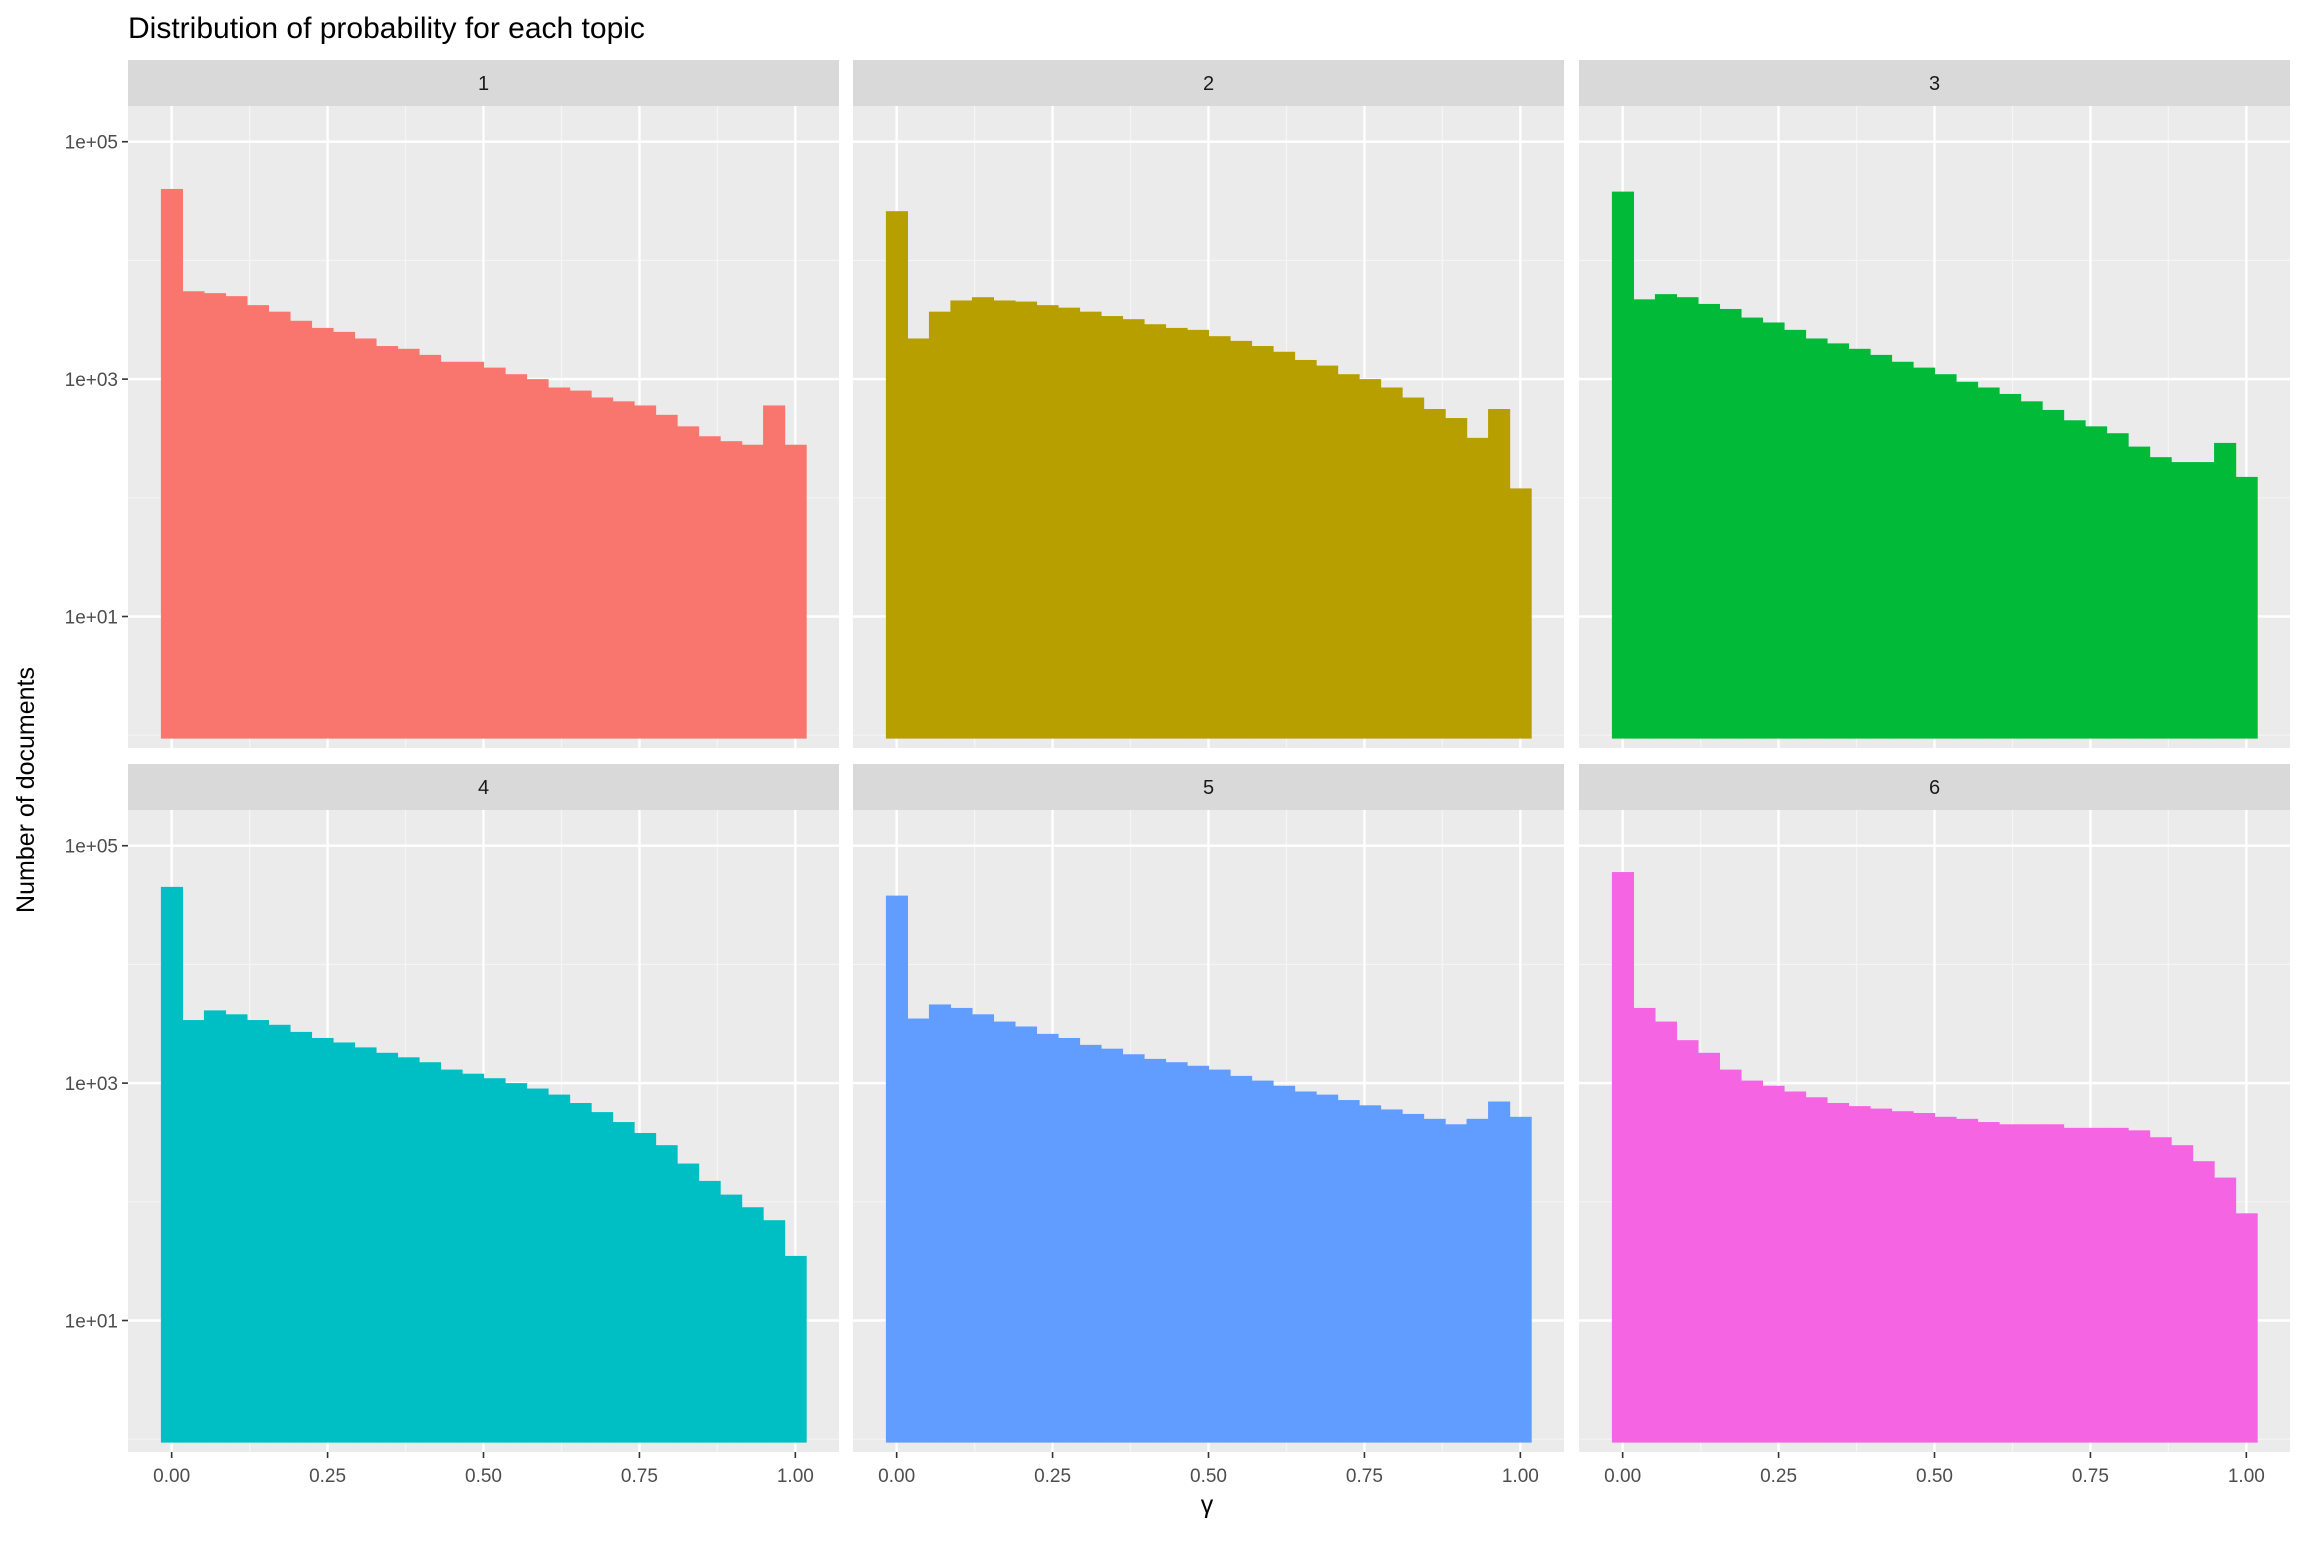  What do you see at coordinates (795, 1476) in the screenshot?
I see `x-tick-label: 1.00` at bounding box center [795, 1476].